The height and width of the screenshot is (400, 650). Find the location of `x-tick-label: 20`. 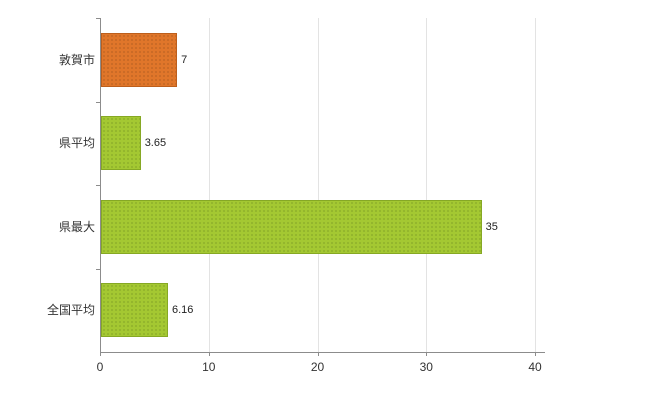

x-tick-label: 20 is located at coordinates (317, 367).